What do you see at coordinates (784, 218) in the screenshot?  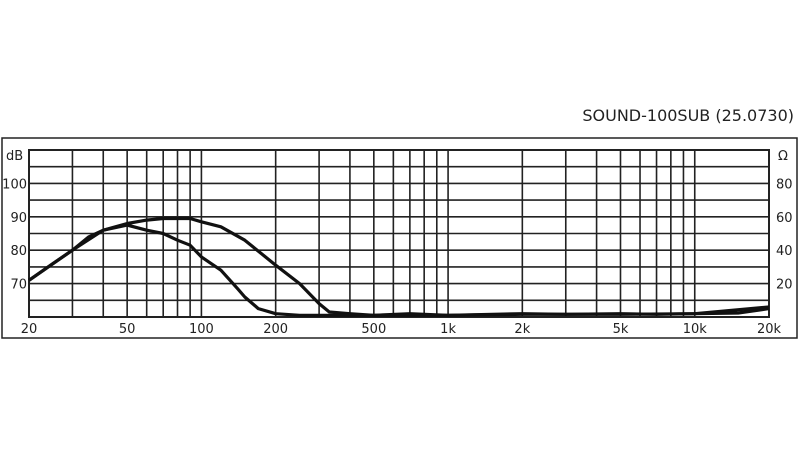 I see `y-tick-label-right: 60` at bounding box center [784, 218].